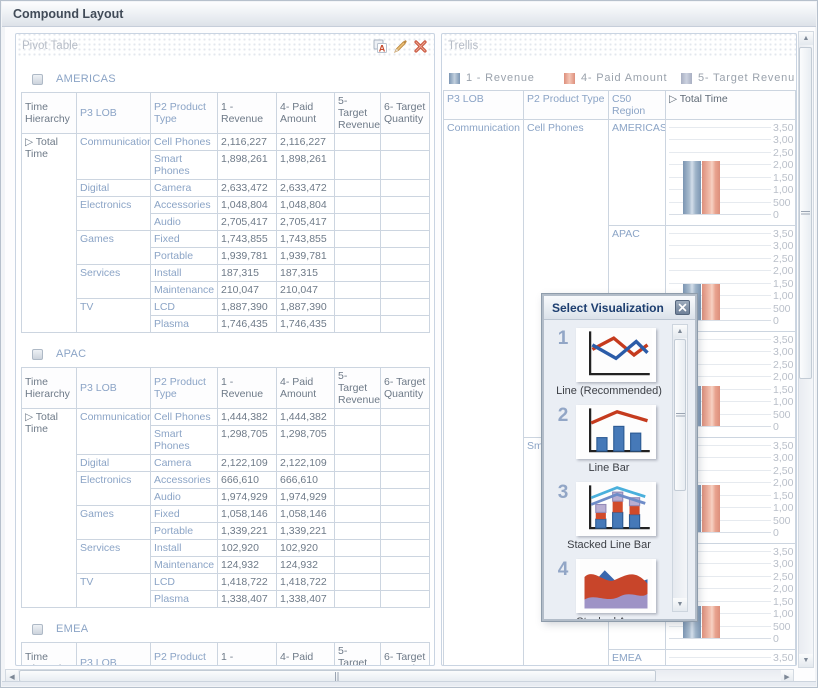 Image resolution: width=818 pixels, height=688 pixels. I want to click on dialog-scrollbar: ▲ ▼, so click(680, 468).